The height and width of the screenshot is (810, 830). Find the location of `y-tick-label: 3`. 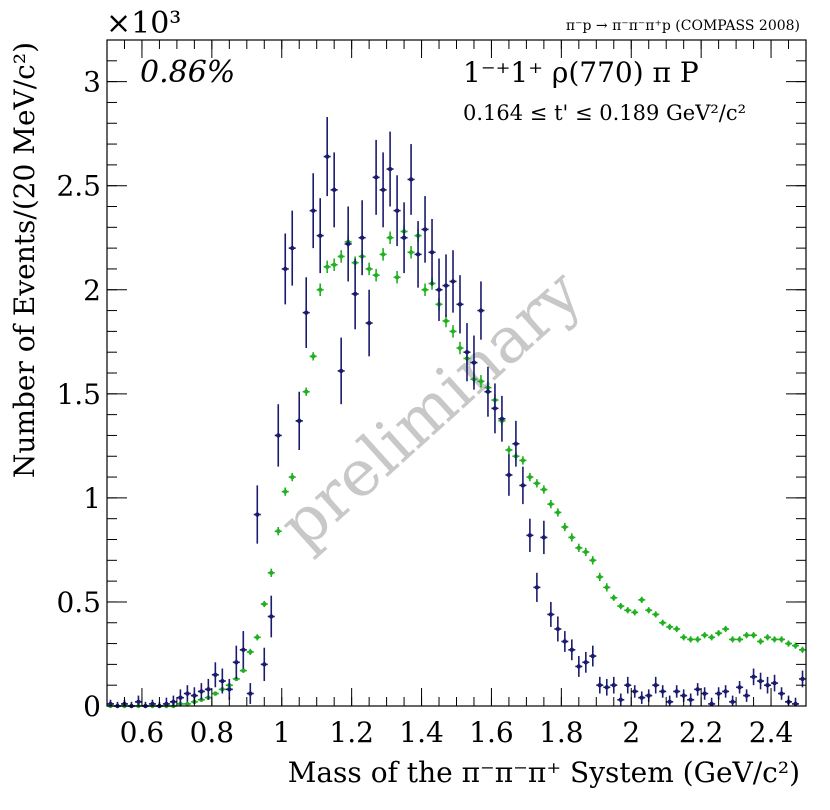

y-tick-label: 3 is located at coordinates (92, 82).